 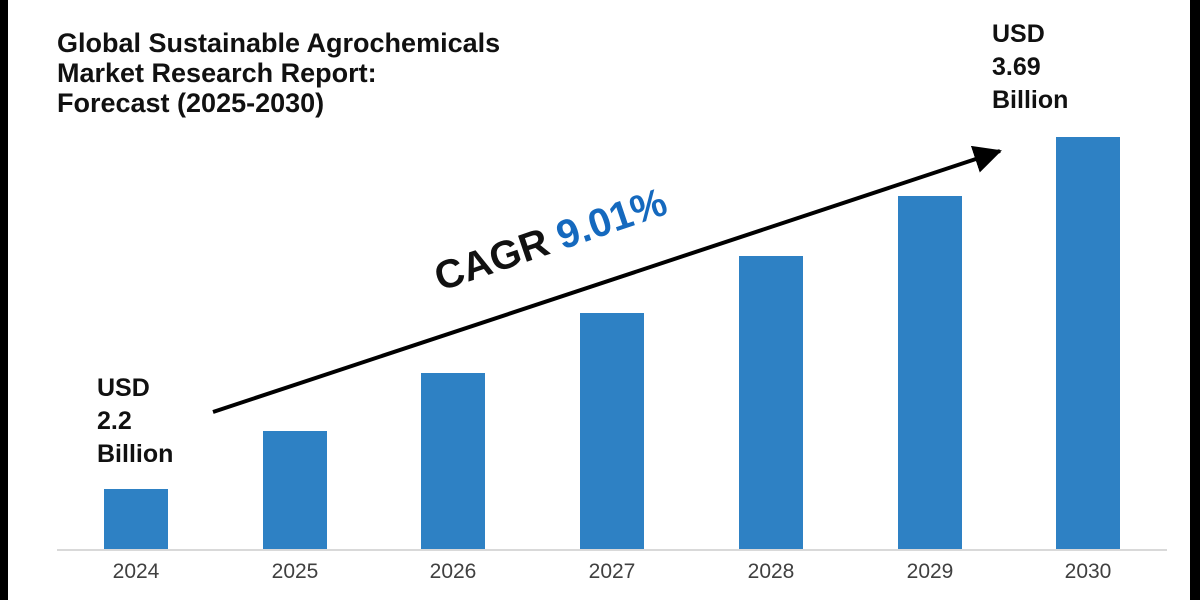 I want to click on x-axis-label-2030: 2030, so click(x=1088, y=571).